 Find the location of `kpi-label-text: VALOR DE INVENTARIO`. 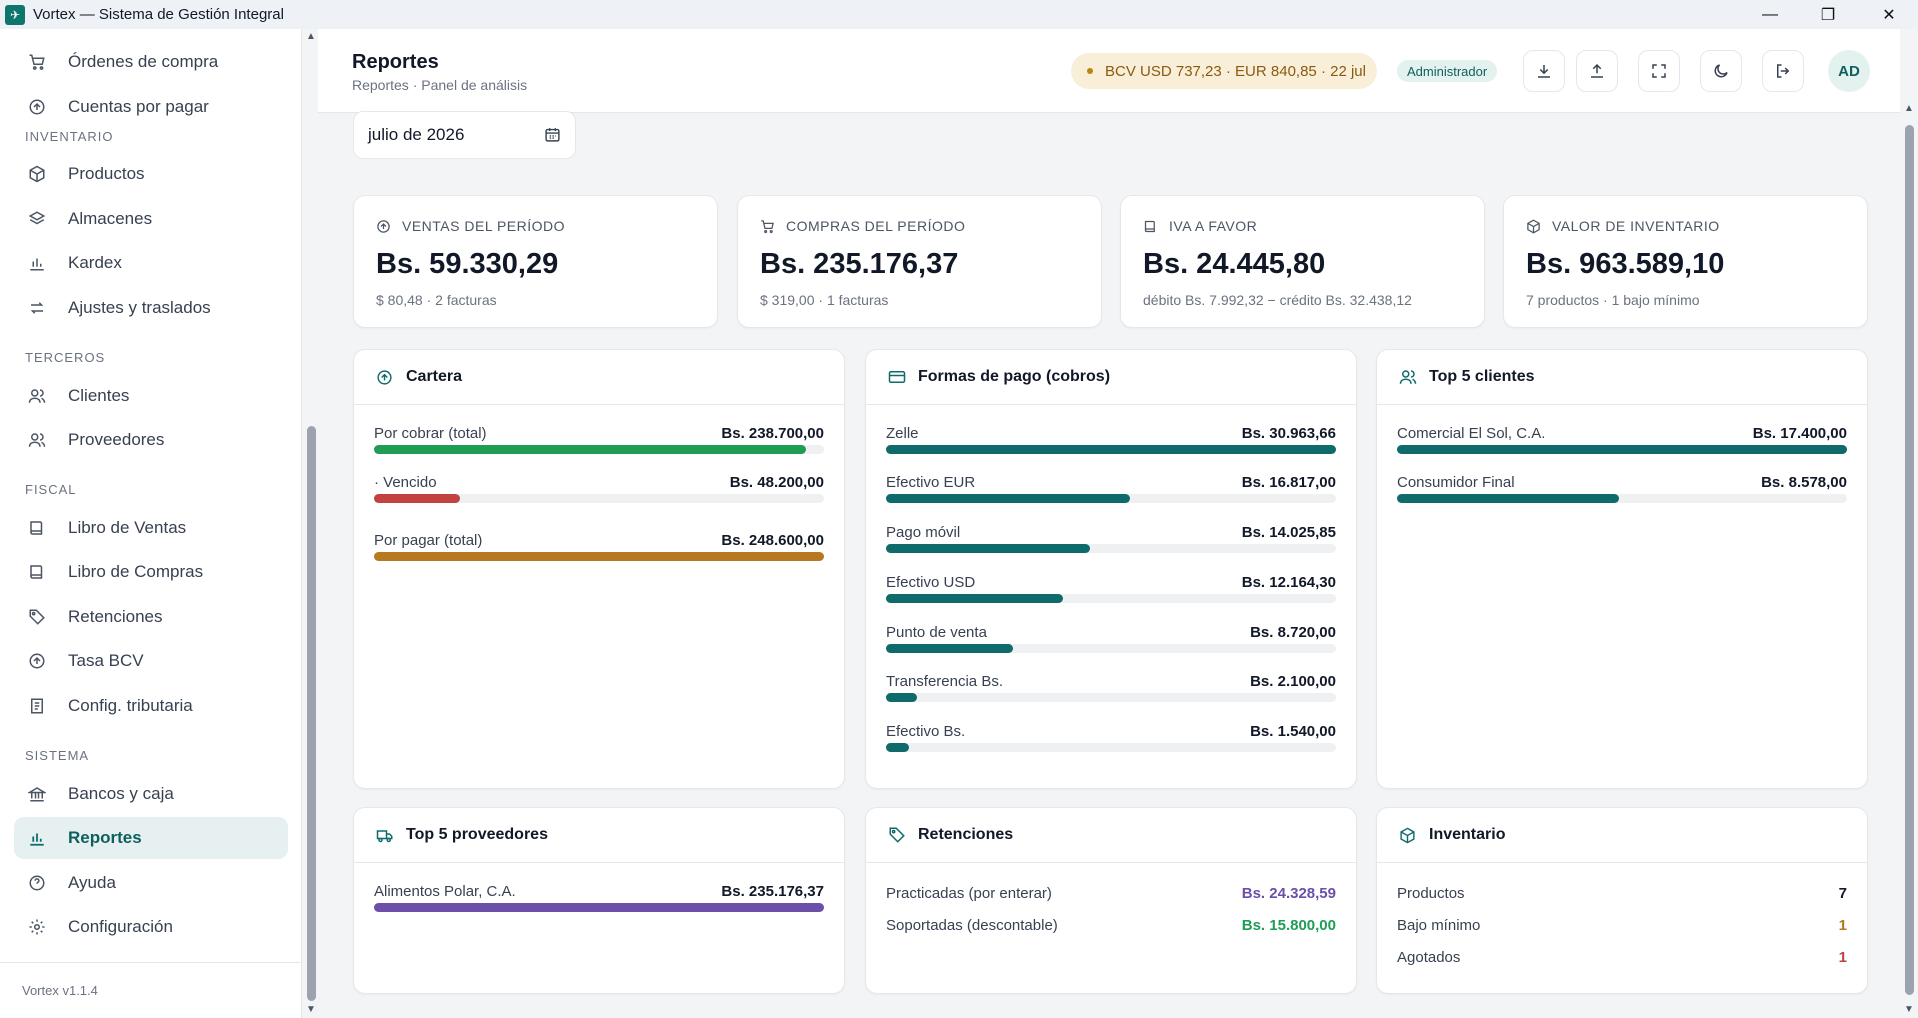

kpi-label-text: VALOR DE INVENTARIO is located at coordinates (1636, 226).